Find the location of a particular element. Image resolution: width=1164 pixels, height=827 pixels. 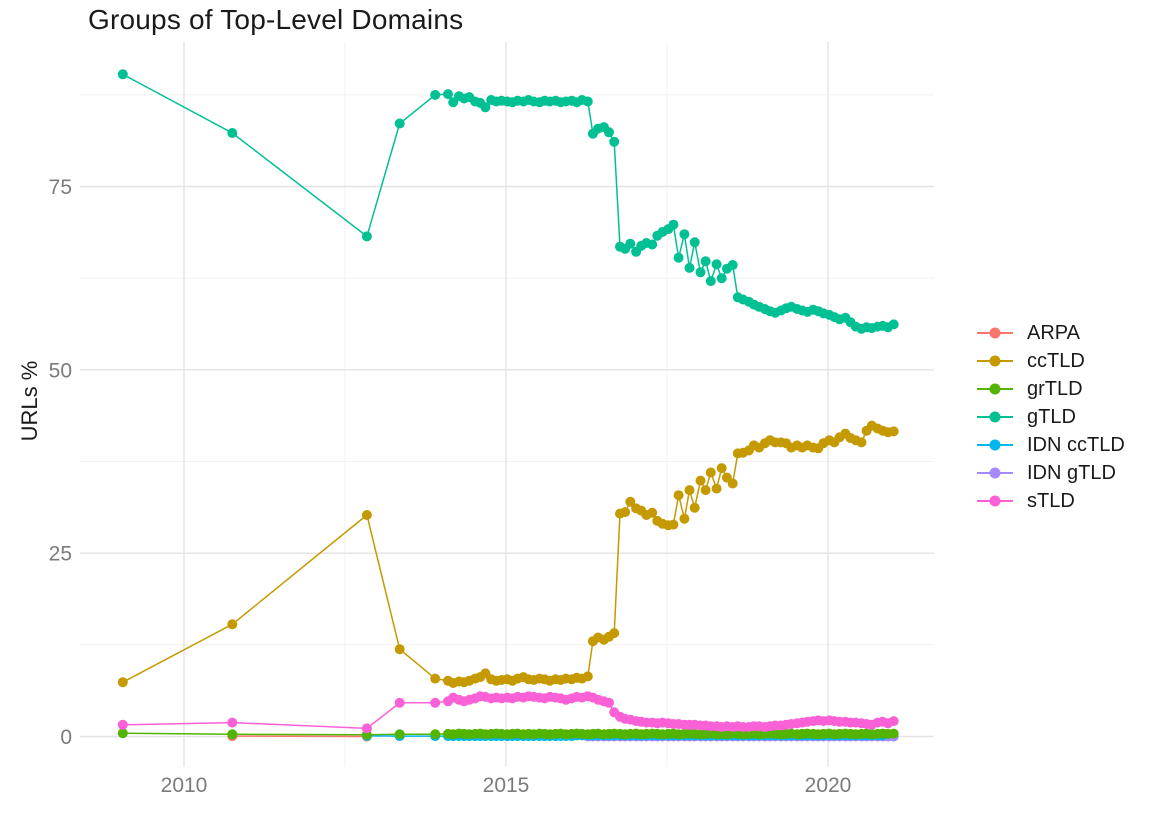

legend-entry-IDN-gTLD: IDN gTLD is located at coordinates (1050, 473).